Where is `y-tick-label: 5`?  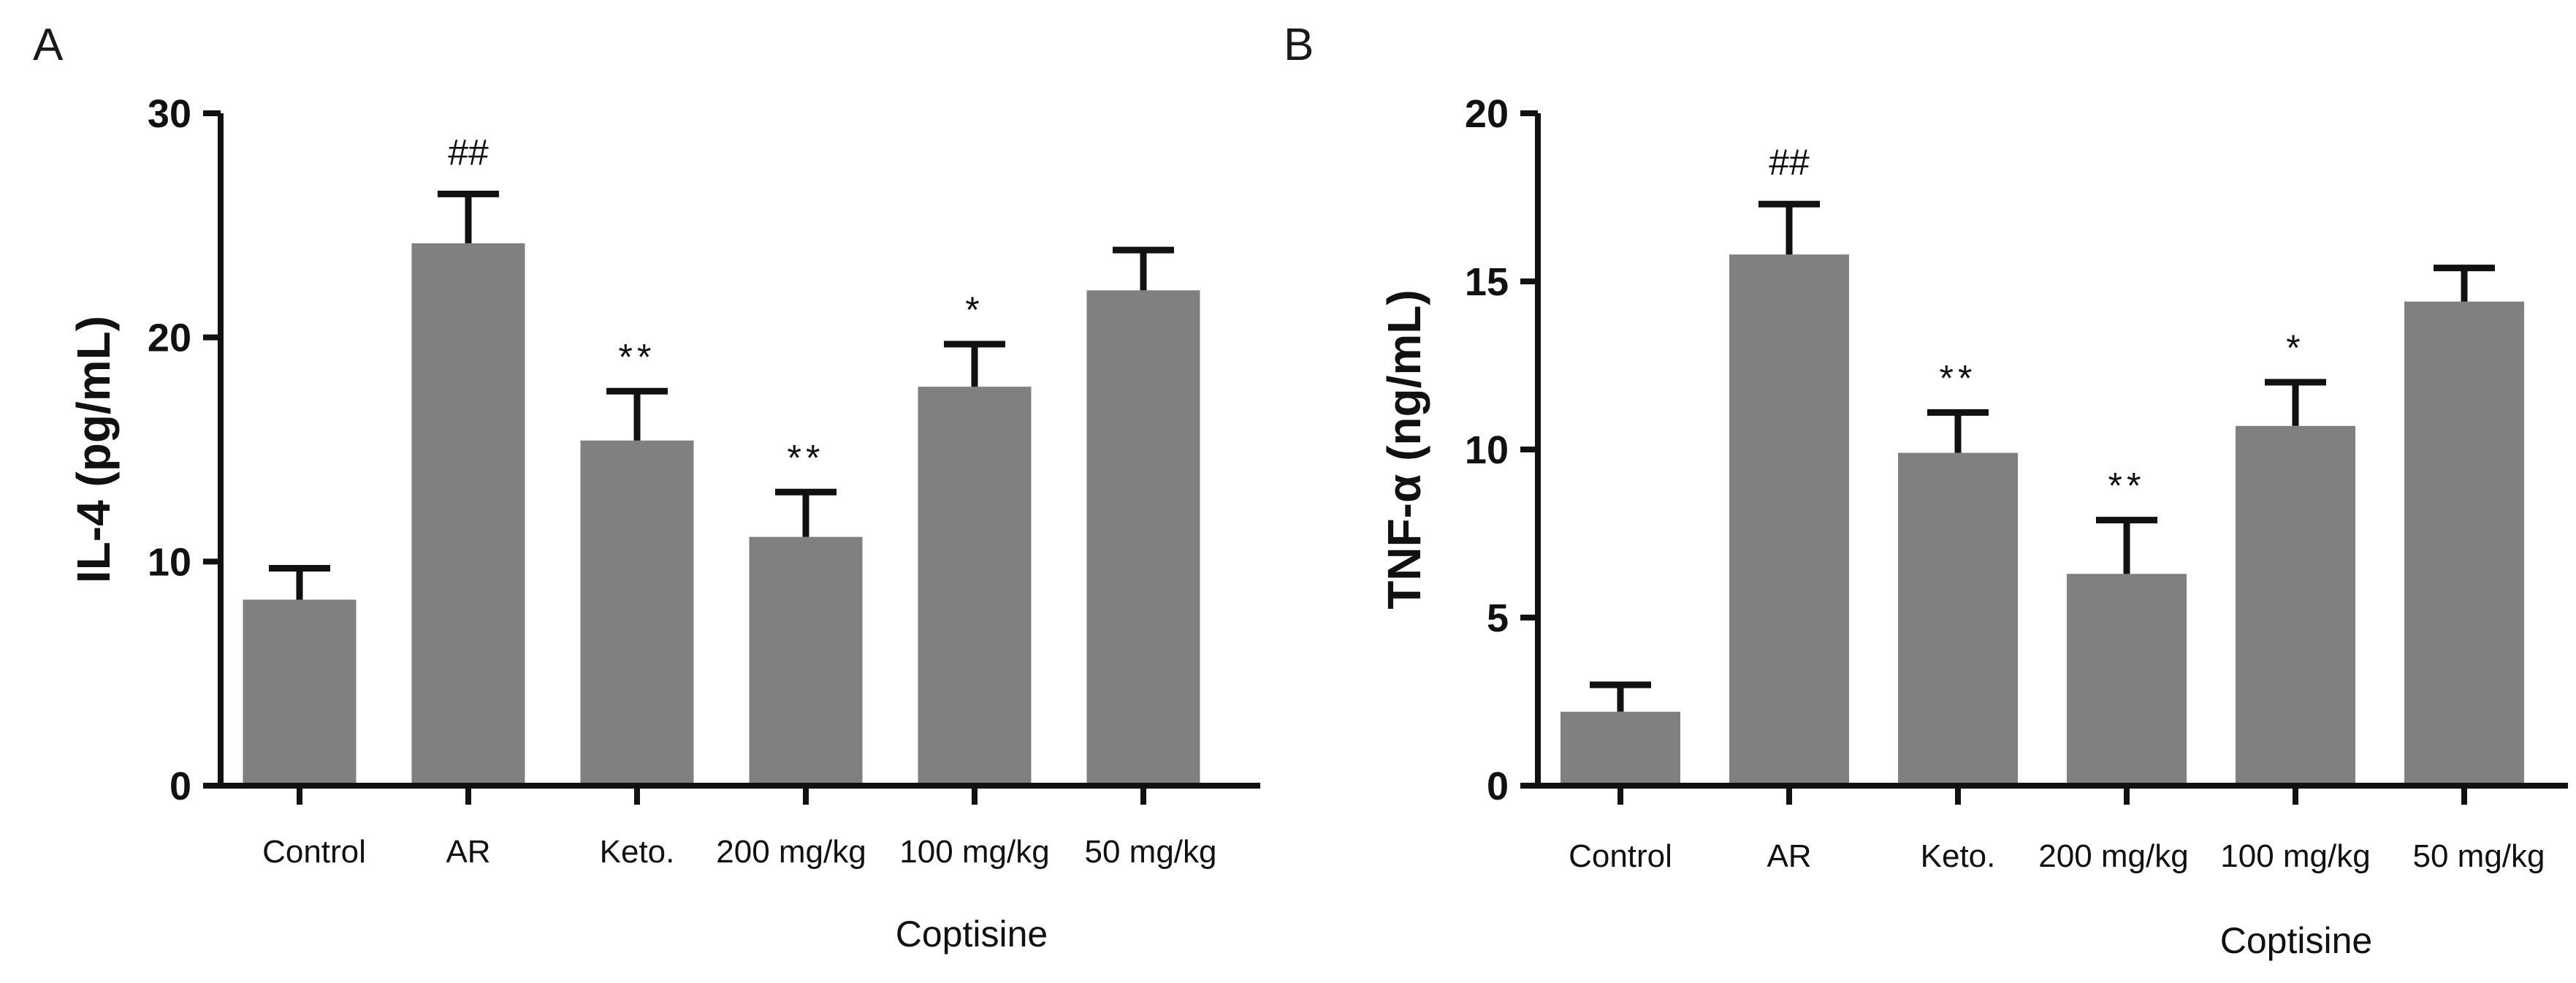
y-tick-label: 5 is located at coordinates (1498, 618).